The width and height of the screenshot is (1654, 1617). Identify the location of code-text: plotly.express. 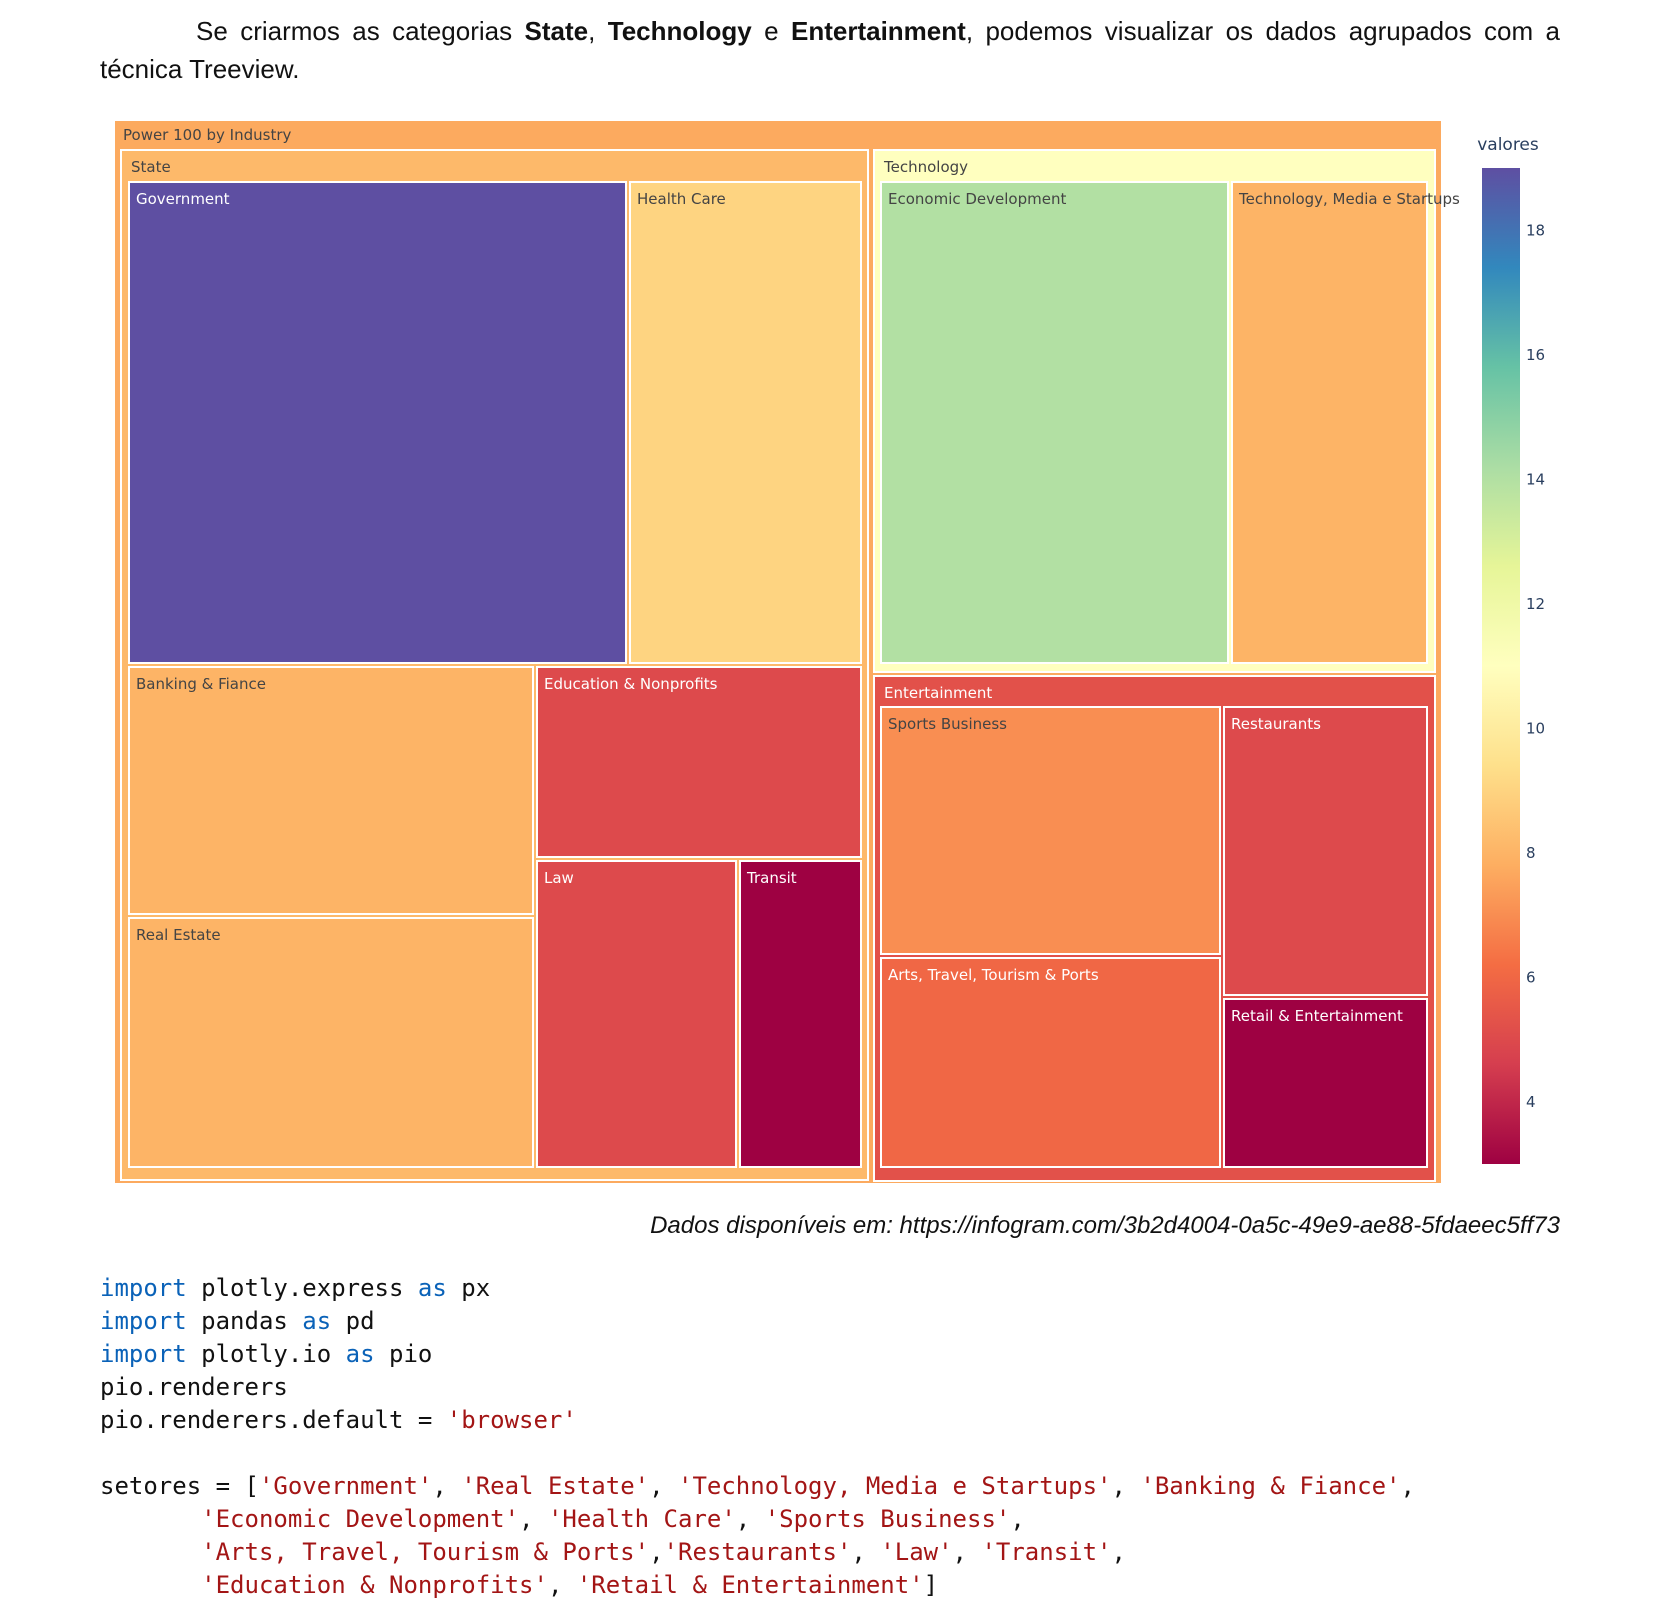
(302, 1288).